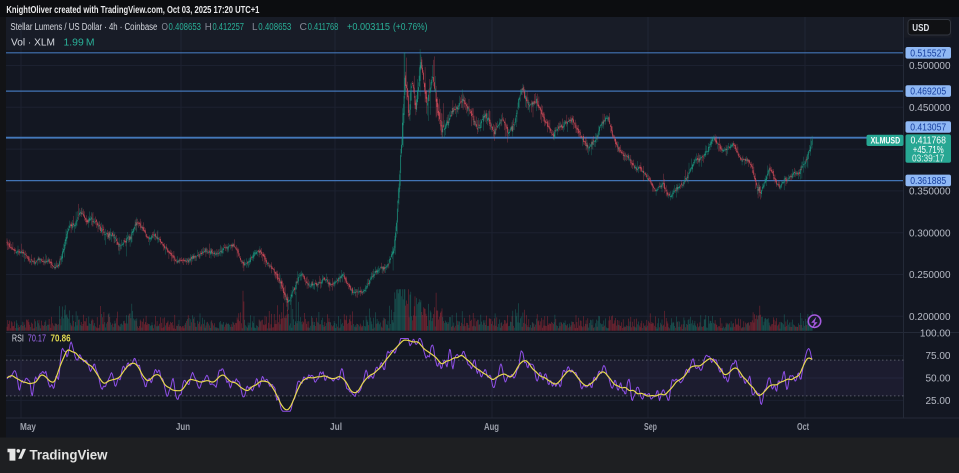 The width and height of the screenshot is (959, 473). I want to click on svg-text: 75.00, so click(937, 356).